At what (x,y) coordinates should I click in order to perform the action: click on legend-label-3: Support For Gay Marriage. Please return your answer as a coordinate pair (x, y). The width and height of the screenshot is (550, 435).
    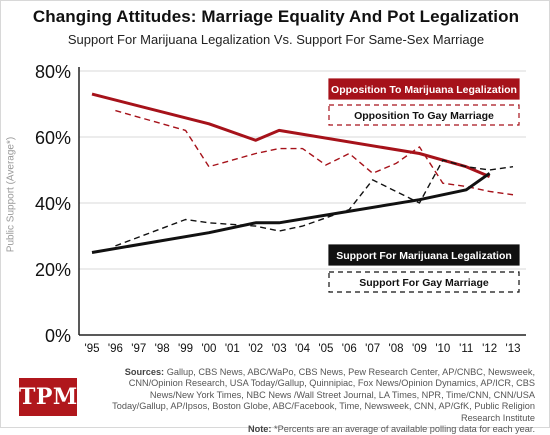
    Looking at the image, I should click on (424, 283).